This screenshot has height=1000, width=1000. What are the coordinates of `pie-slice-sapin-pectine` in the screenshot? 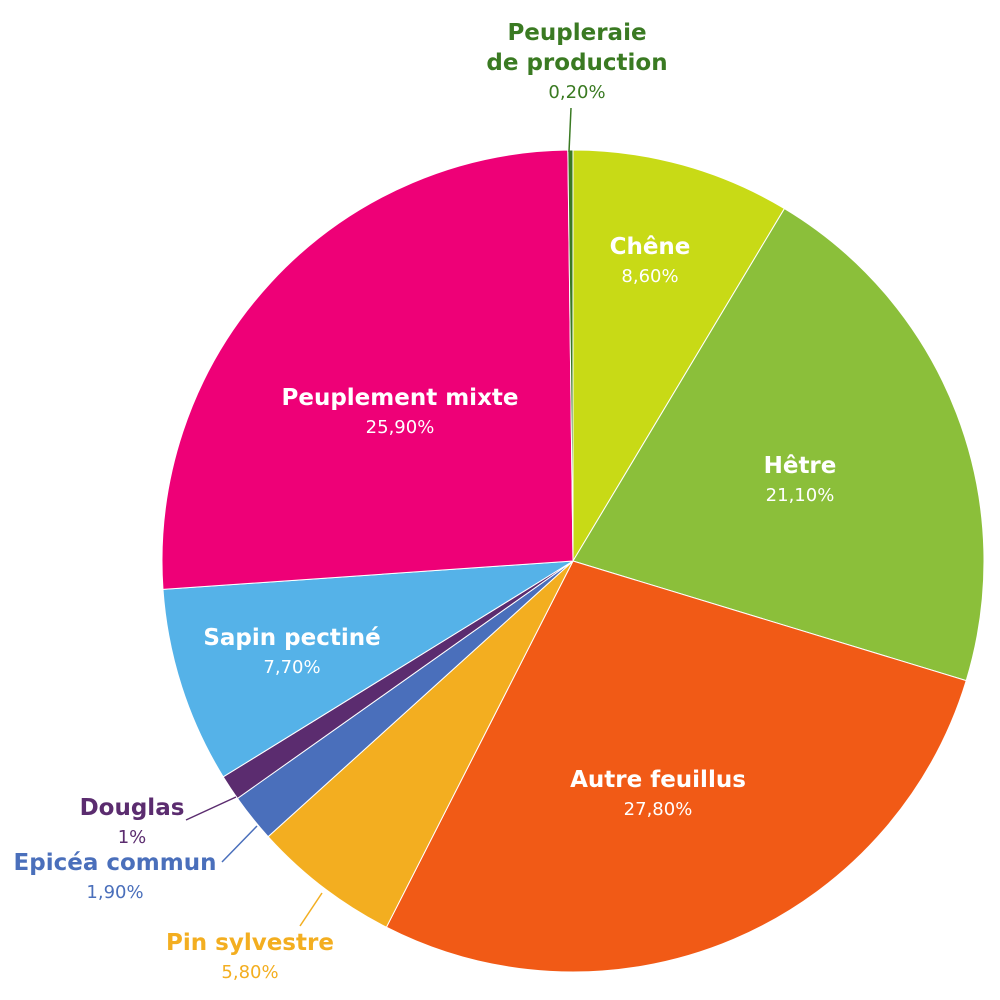 It's located at (368, 669).